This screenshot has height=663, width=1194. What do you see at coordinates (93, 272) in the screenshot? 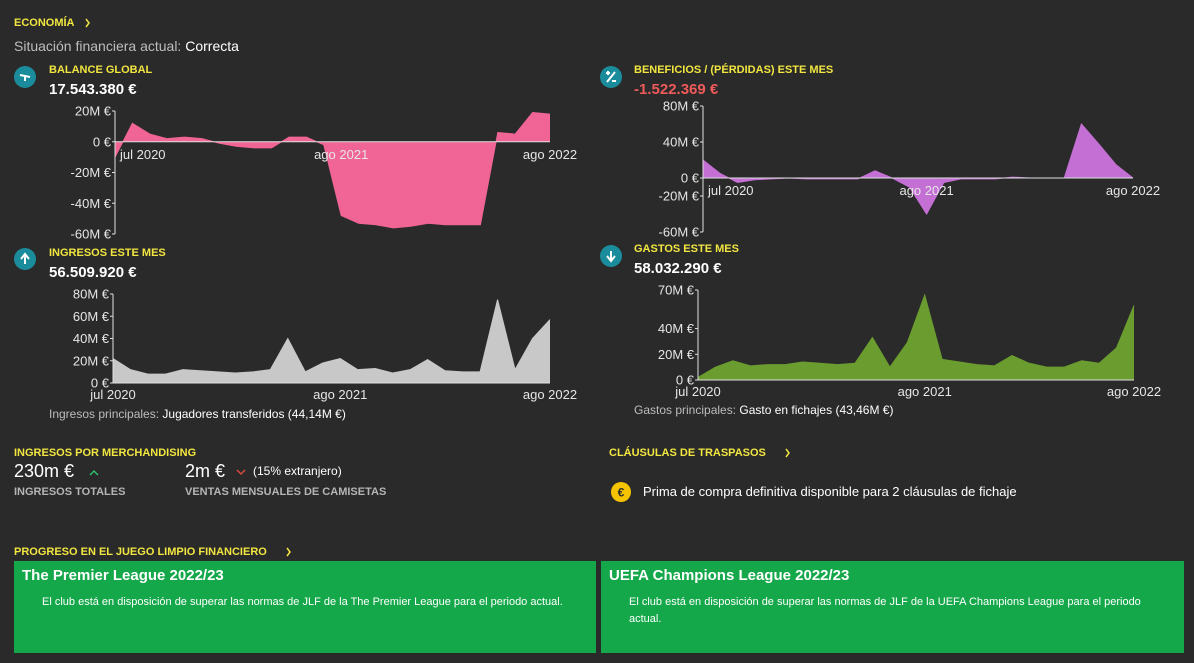
I see `chart-value: 56.509.920 €` at bounding box center [93, 272].